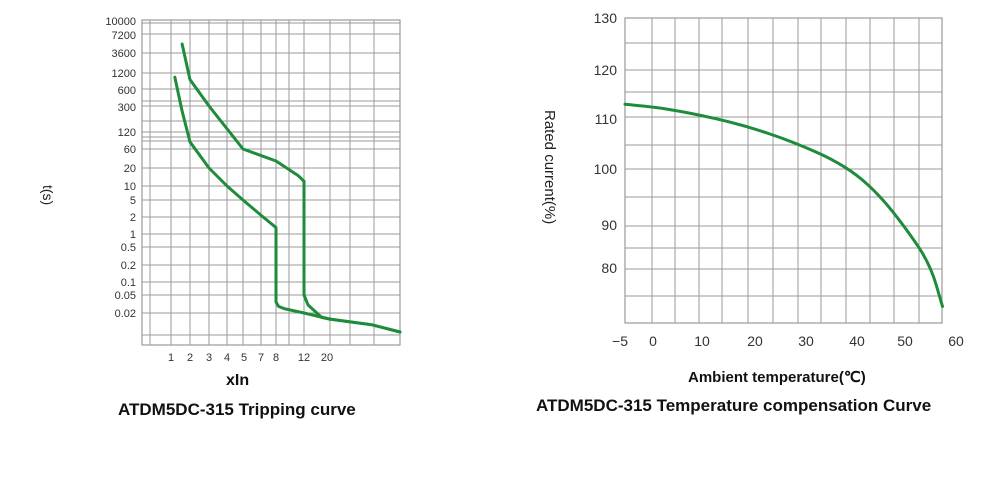  Describe the element at coordinates (609, 268) in the screenshot. I see `y-tick-label: 80` at that location.